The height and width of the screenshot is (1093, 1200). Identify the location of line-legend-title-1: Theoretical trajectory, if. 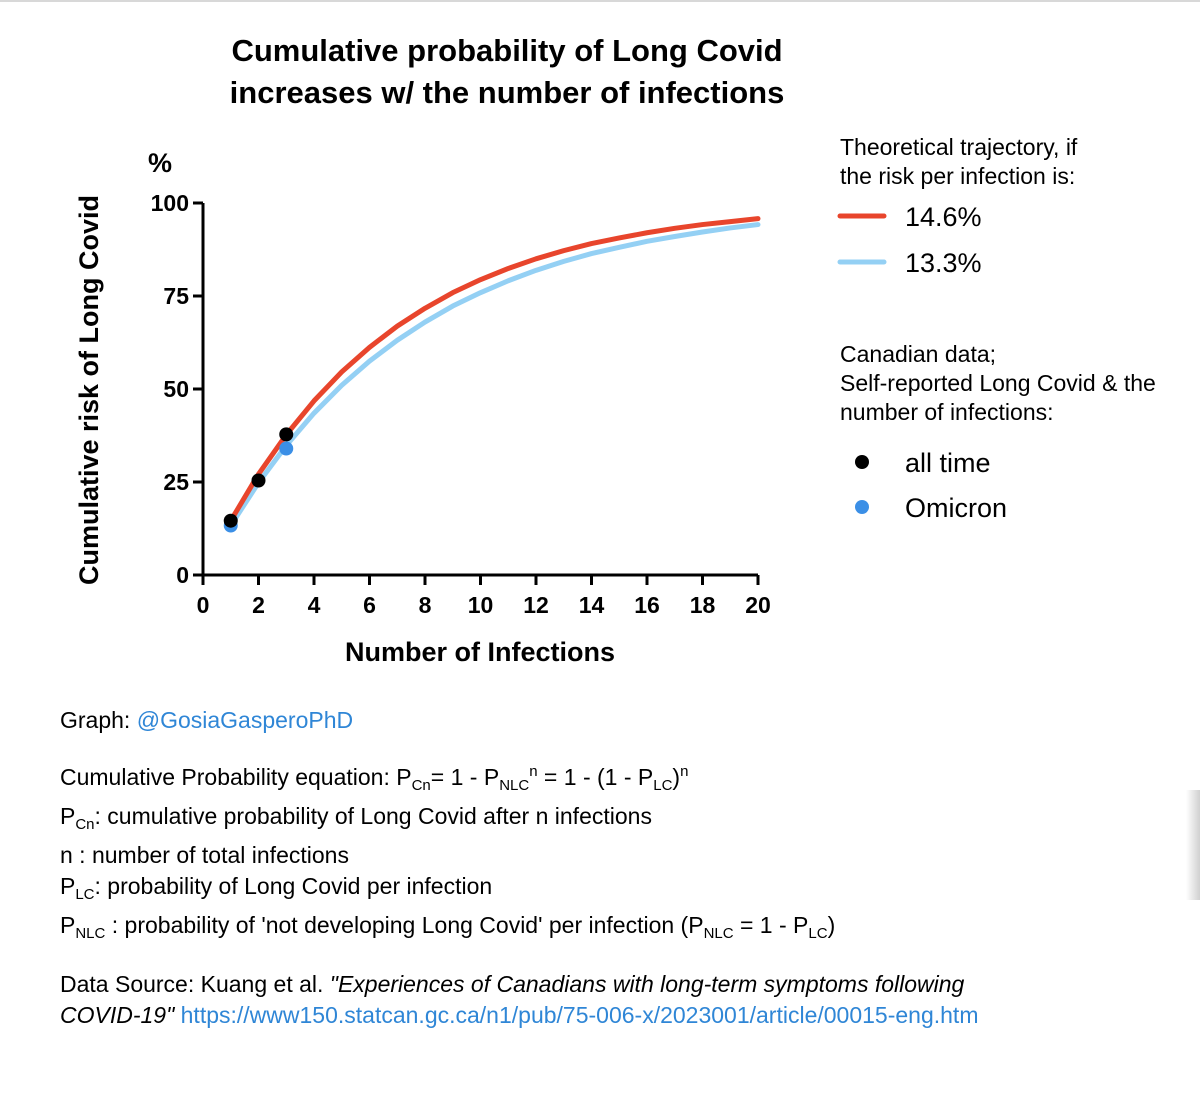
(959, 147).